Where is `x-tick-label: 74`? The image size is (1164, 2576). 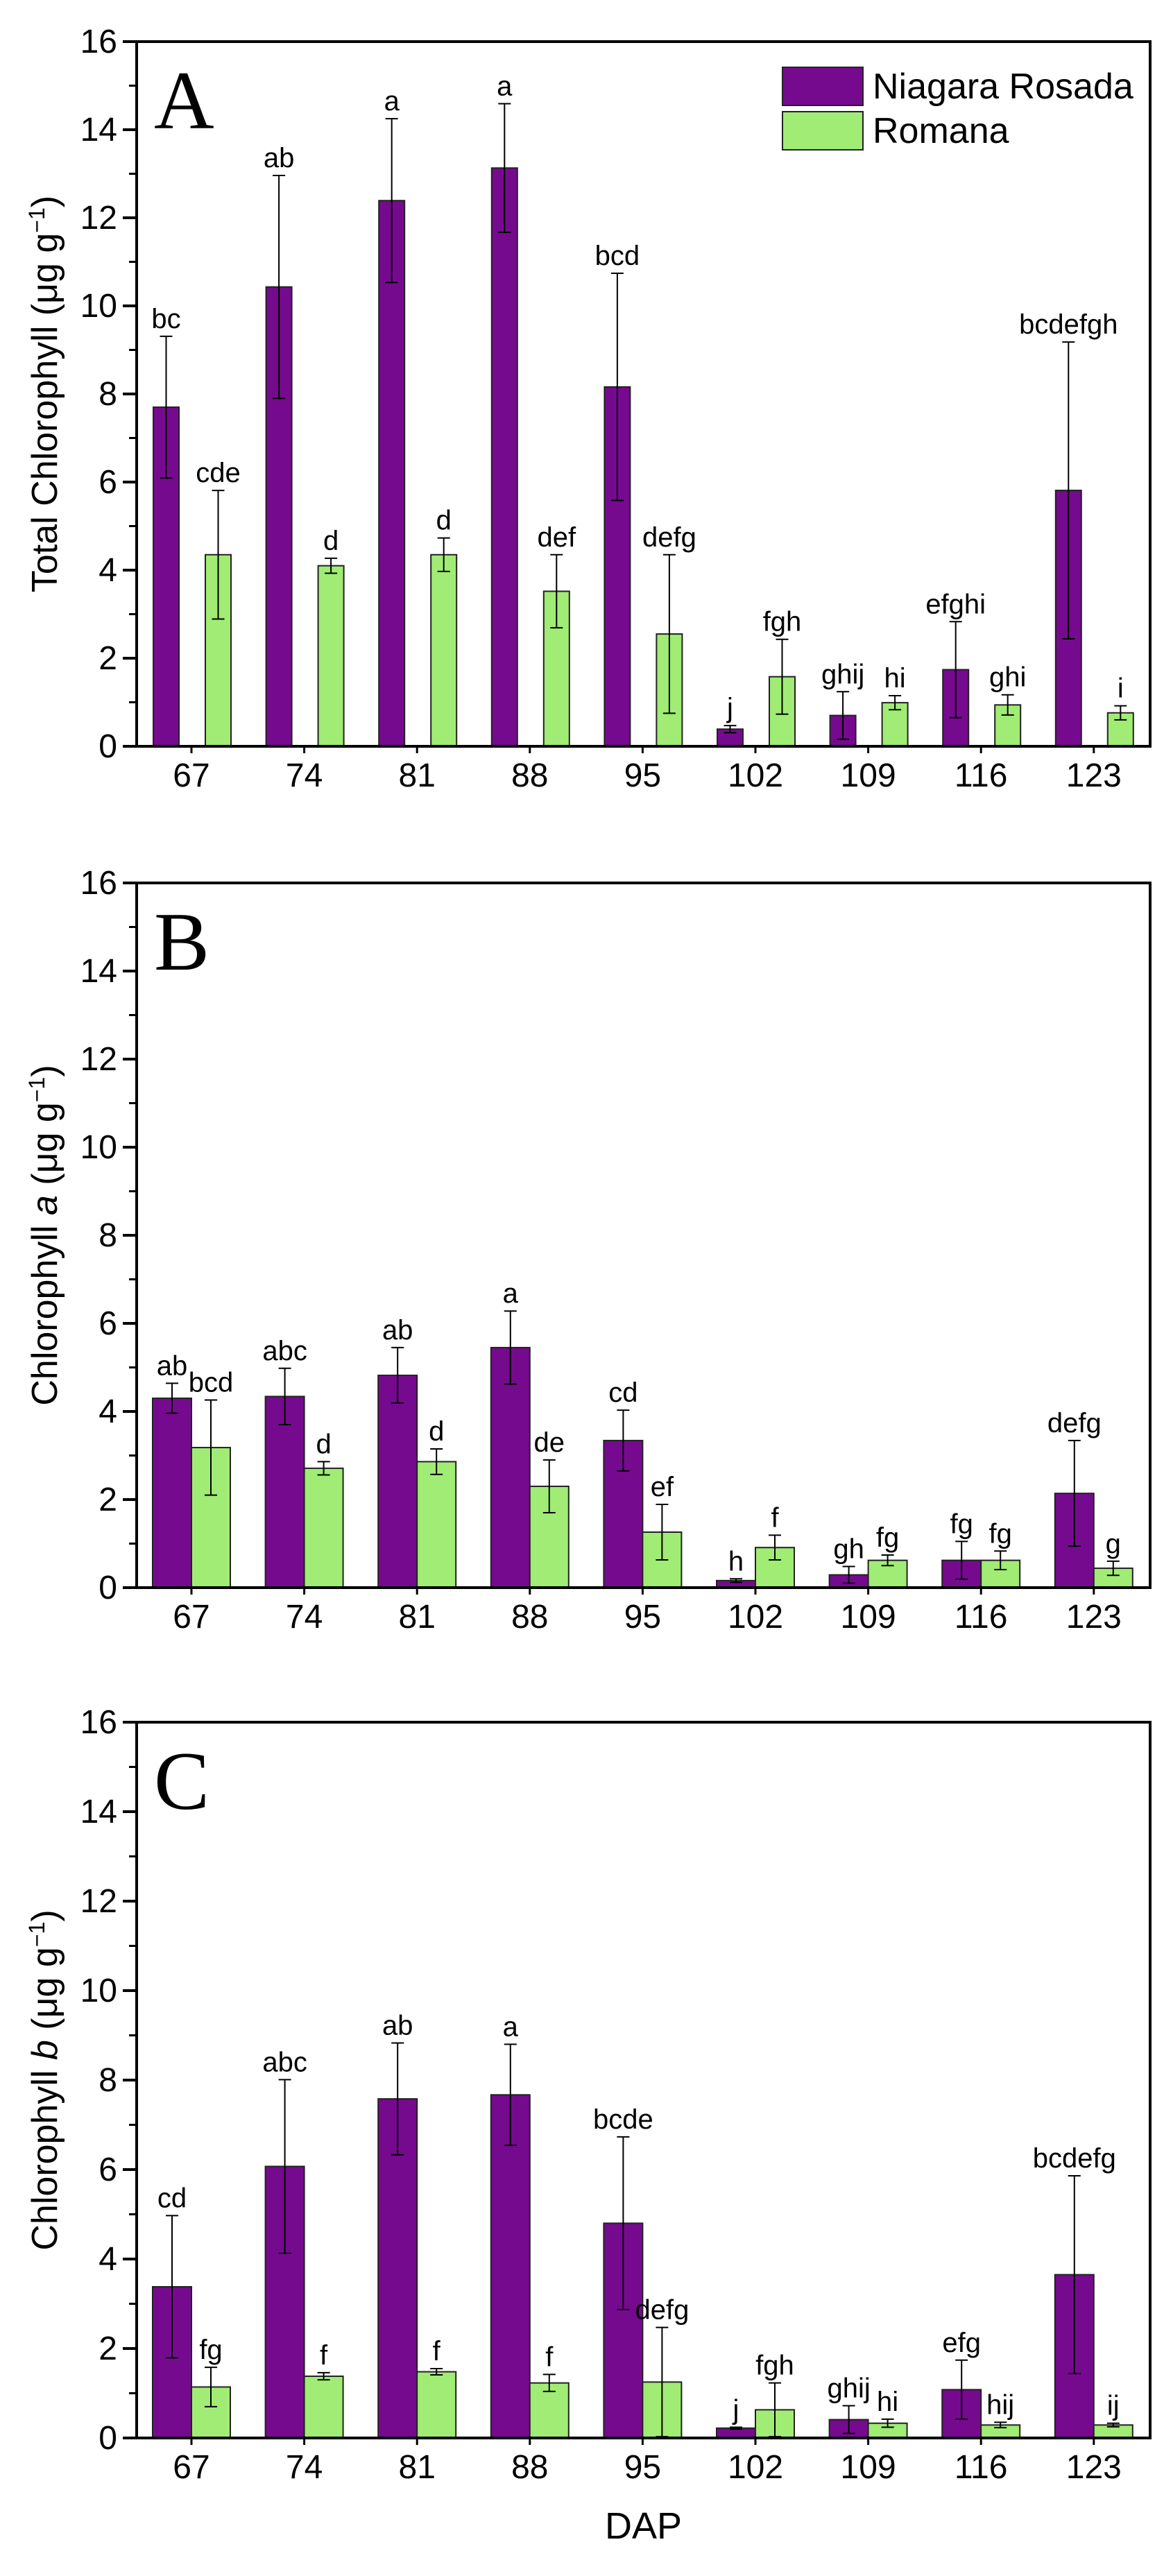
x-tick-label: 74 is located at coordinates (304, 2467).